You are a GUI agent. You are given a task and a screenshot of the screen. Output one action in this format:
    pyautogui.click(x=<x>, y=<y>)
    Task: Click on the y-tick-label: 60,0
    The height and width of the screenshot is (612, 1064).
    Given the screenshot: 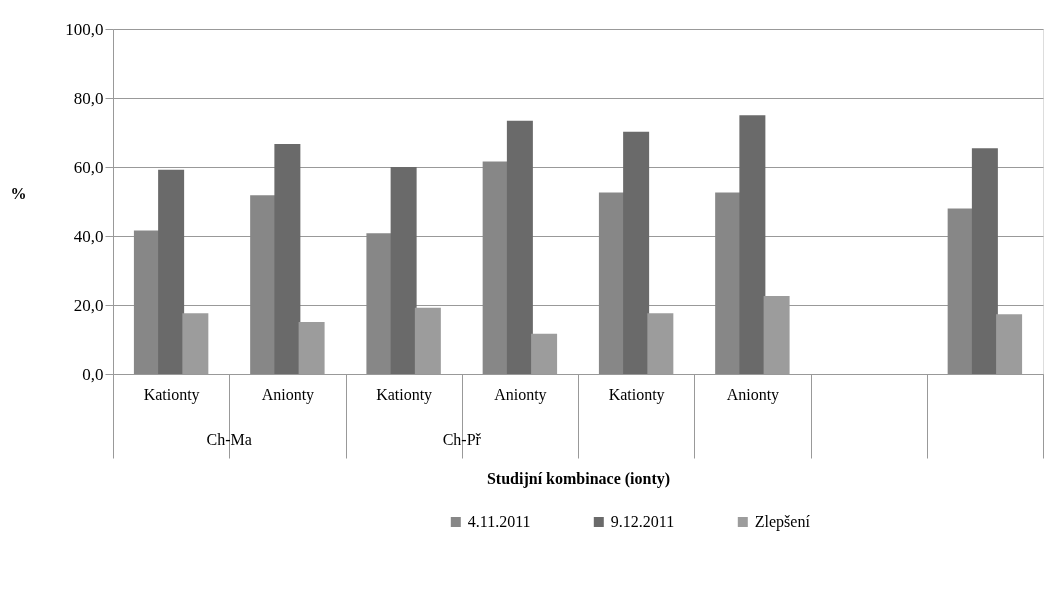 What is the action you would take?
    pyautogui.click(x=88, y=167)
    